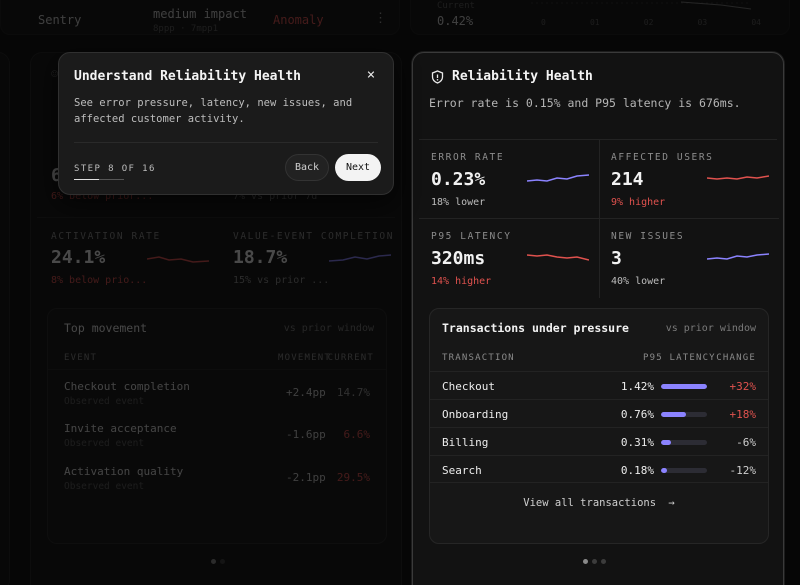  Describe the element at coordinates (468, 386) in the screenshot. I see `transaction-name: Checkout` at that location.